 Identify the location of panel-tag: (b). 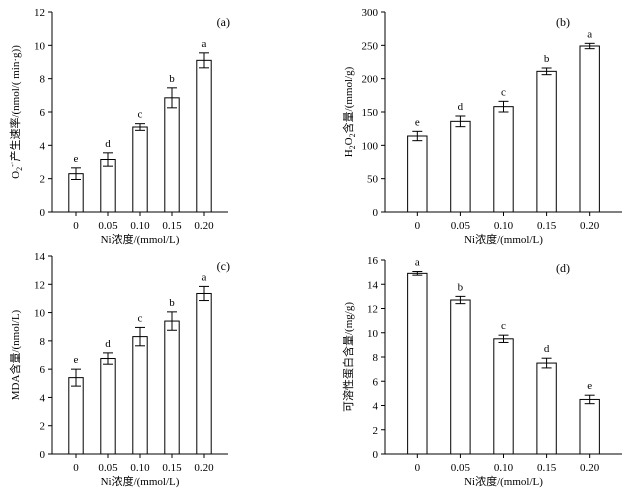
(563, 22).